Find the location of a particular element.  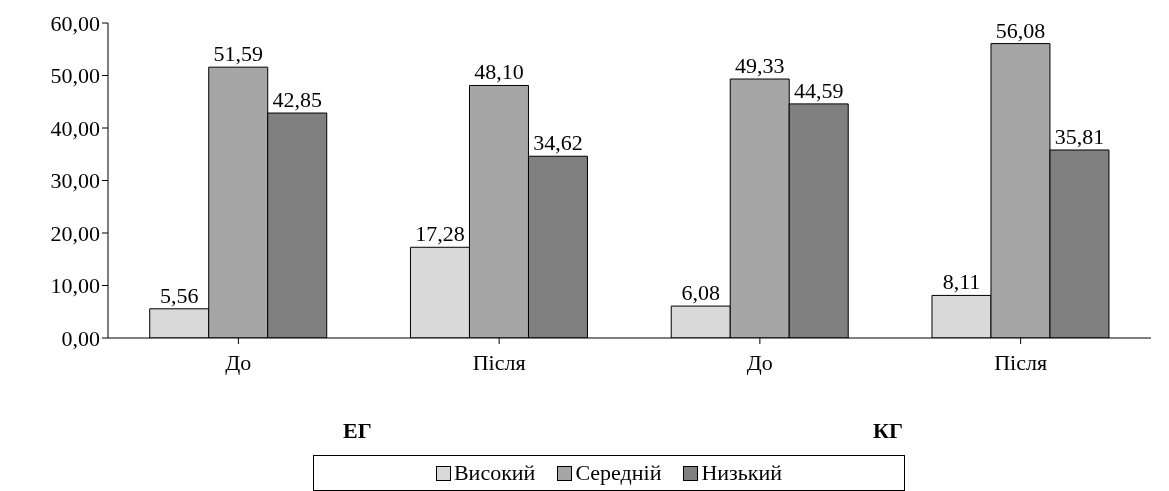

data-label: 42,85 is located at coordinates (297, 100).